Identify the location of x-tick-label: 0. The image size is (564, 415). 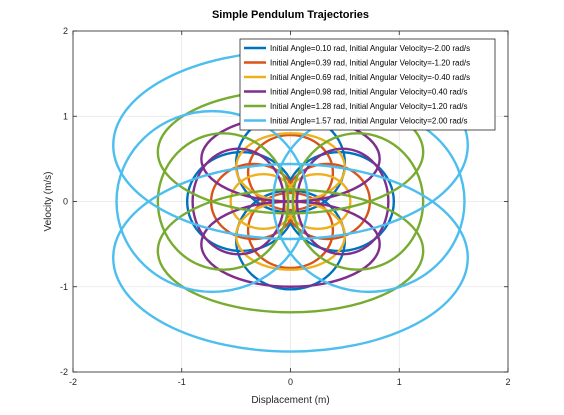
(290, 382).